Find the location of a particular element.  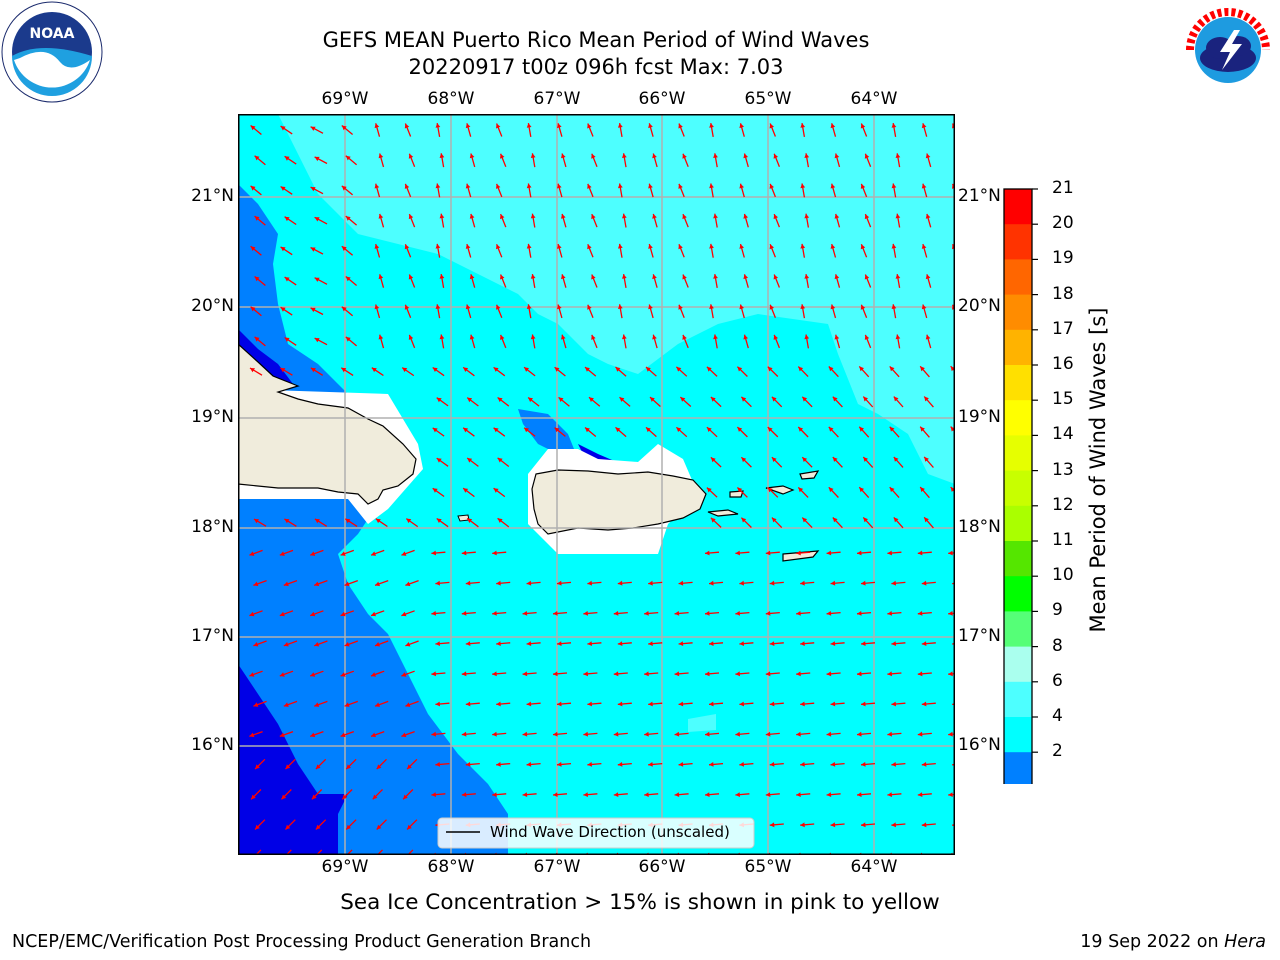

lon-label-bottom: 64°W is located at coordinates (874, 867).